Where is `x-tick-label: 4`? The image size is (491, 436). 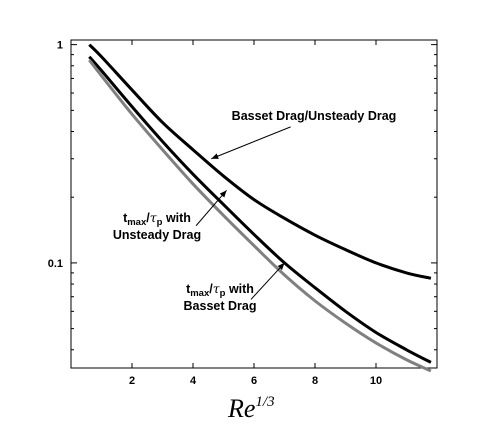
x-tick-label: 4 is located at coordinates (193, 381).